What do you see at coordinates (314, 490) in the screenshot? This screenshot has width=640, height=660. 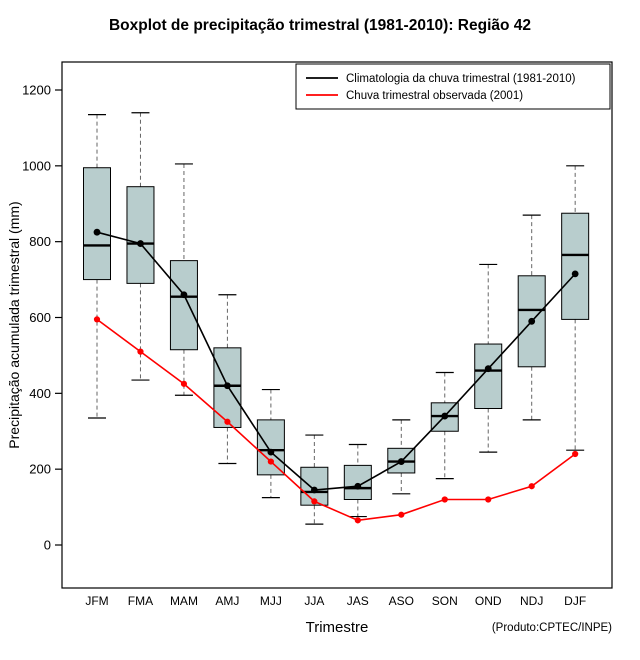 I see `series-point-0-JJA` at bounding box center [314, 490].